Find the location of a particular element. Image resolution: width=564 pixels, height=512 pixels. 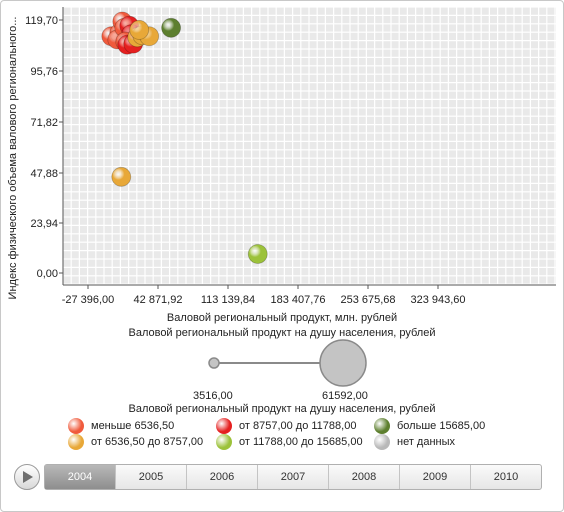

play-button is located at coordinates (27, 477).